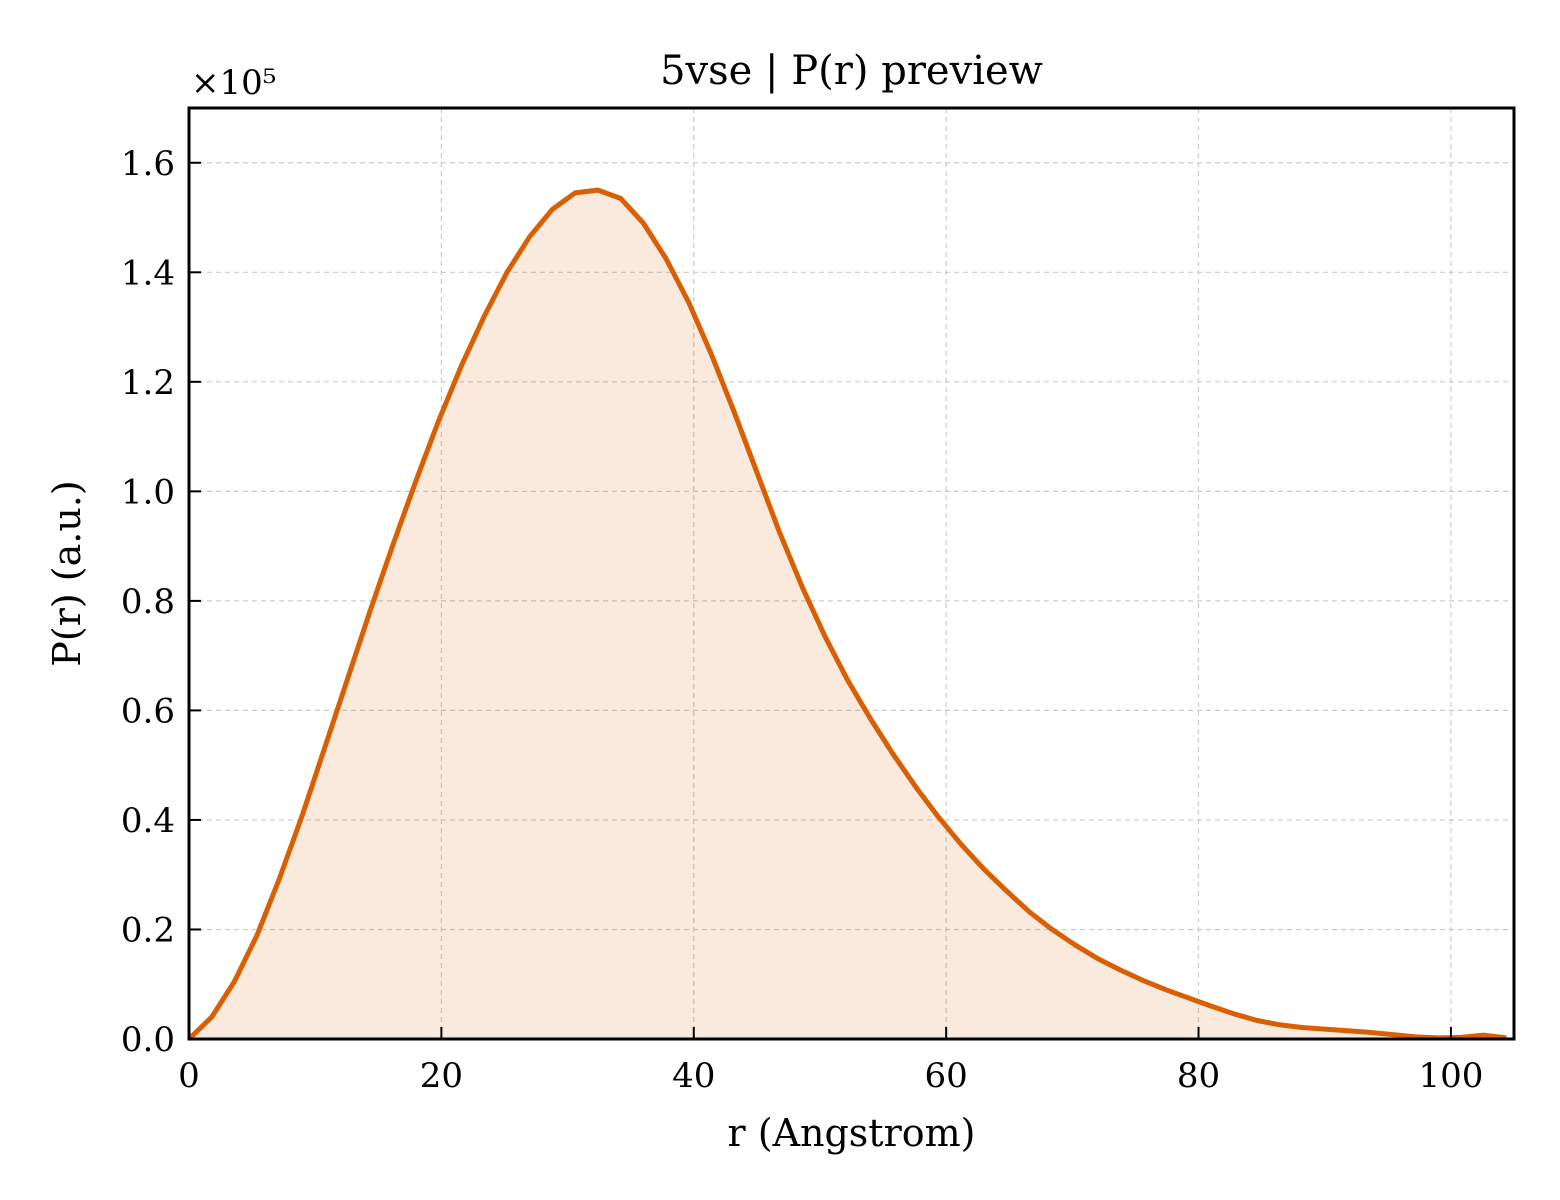  What do you see at coordinates (441, 1076) in the screenshot?
I see `x-tick-label-20: 20` at bounding box center [441, 1076].